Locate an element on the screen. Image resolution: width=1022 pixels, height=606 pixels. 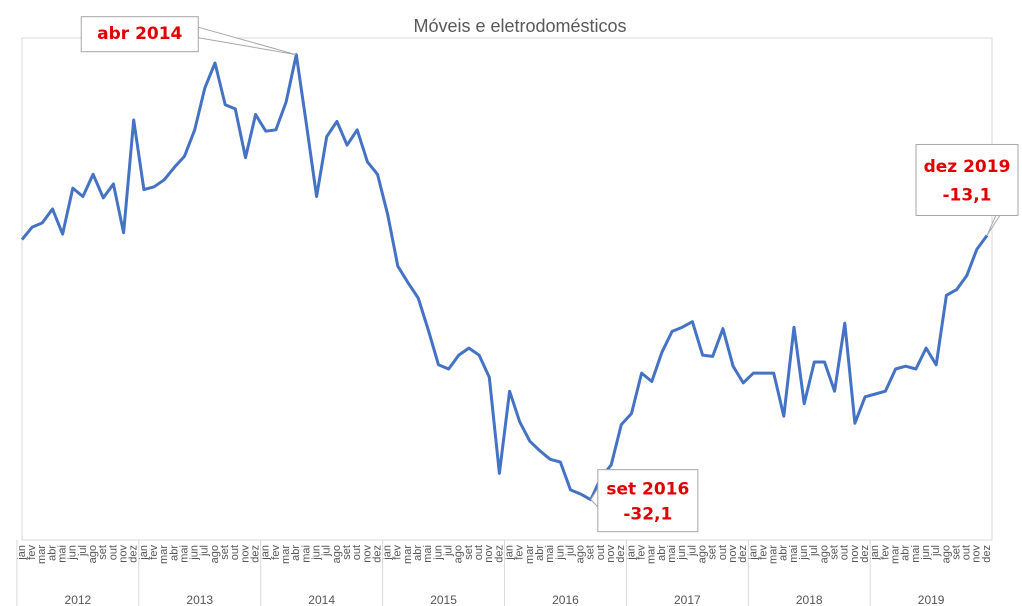
year-label: 2012 is located at coordinates (78, 599).